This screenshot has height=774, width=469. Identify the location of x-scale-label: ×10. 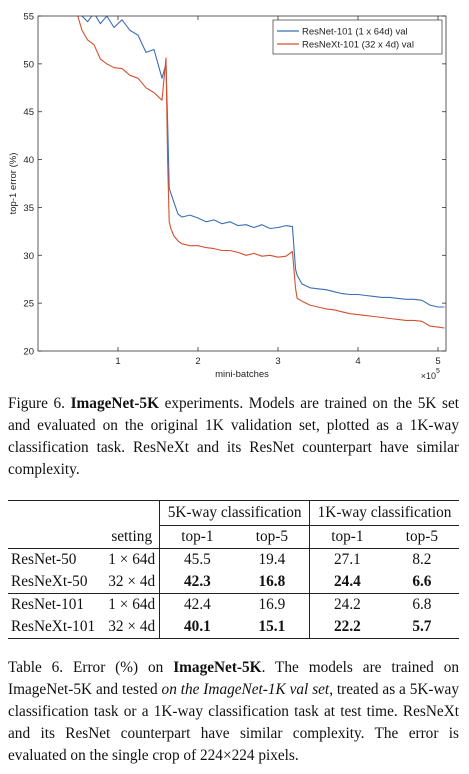
(428, 376).